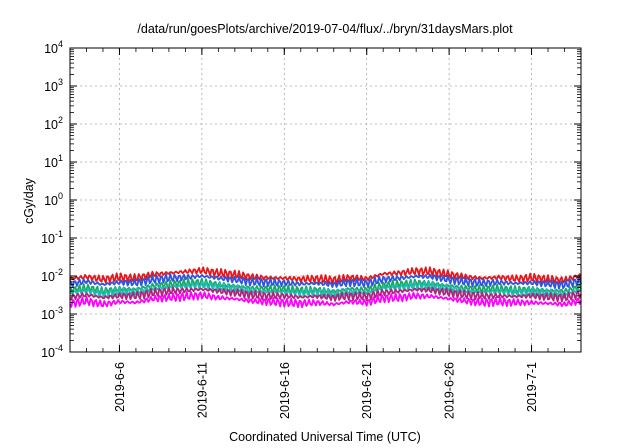  I want to click on y-tick-label: 10², so click(53, 123).